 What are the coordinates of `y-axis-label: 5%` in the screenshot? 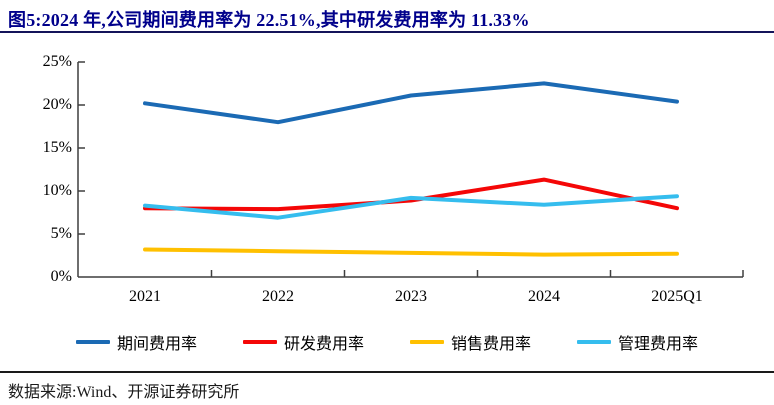 It's located at (61, 233).